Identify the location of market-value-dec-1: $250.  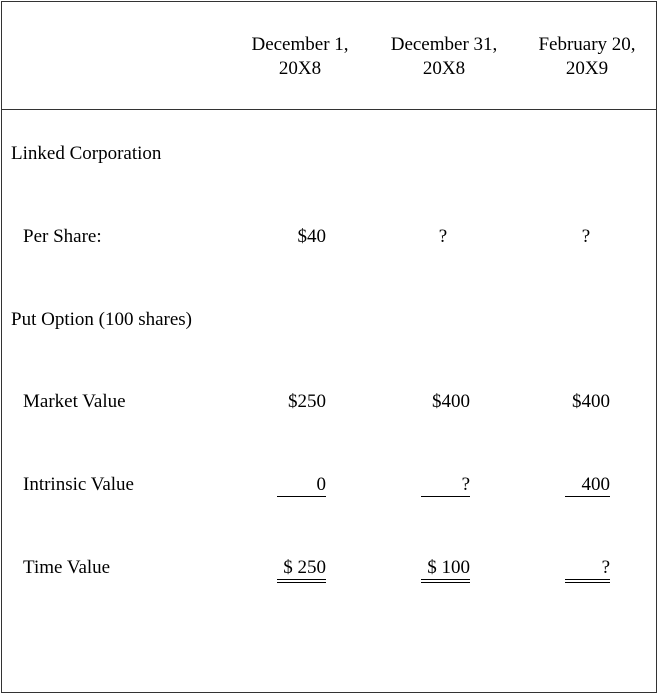
(307, 401).